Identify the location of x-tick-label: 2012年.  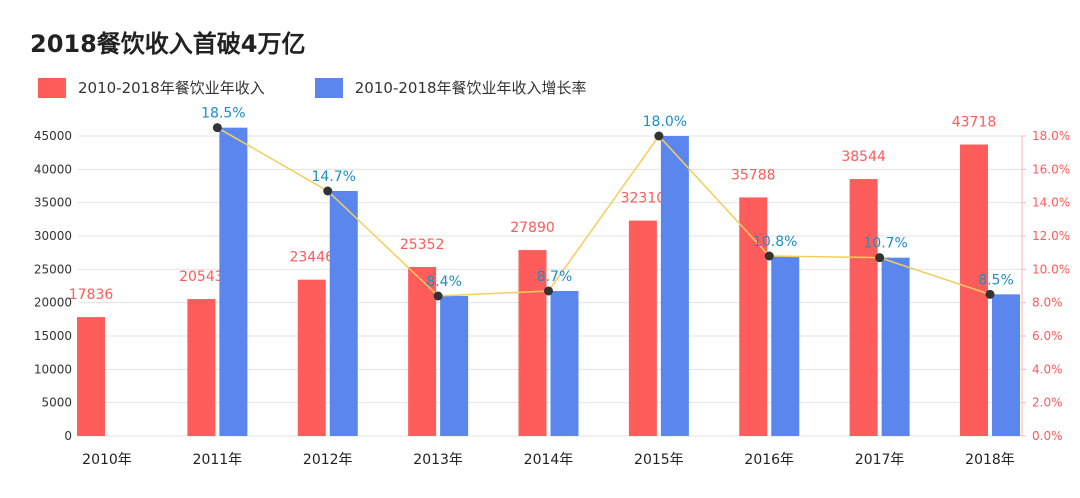
(328, 460).